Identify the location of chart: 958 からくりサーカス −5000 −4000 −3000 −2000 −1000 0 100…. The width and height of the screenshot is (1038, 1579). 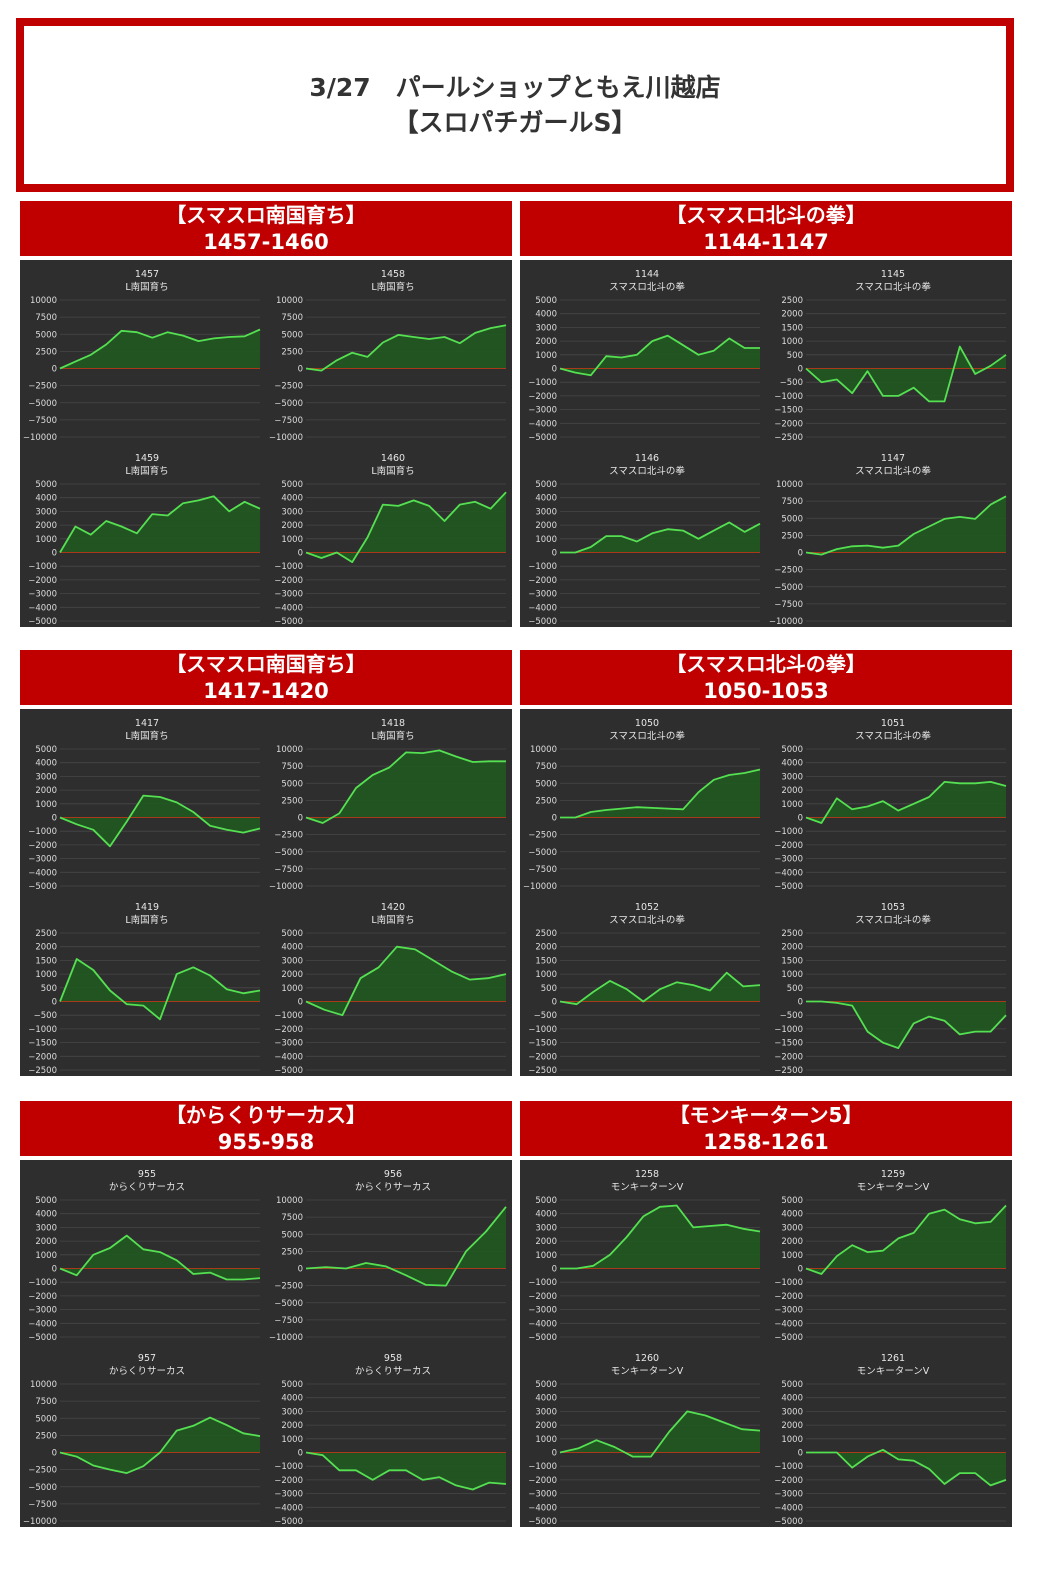
(390, 1440).